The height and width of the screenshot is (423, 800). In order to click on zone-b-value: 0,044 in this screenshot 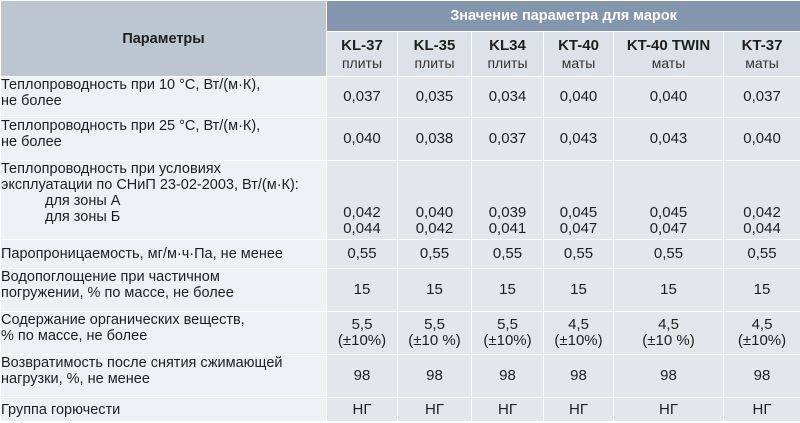, I will do `click(362, 228)`.